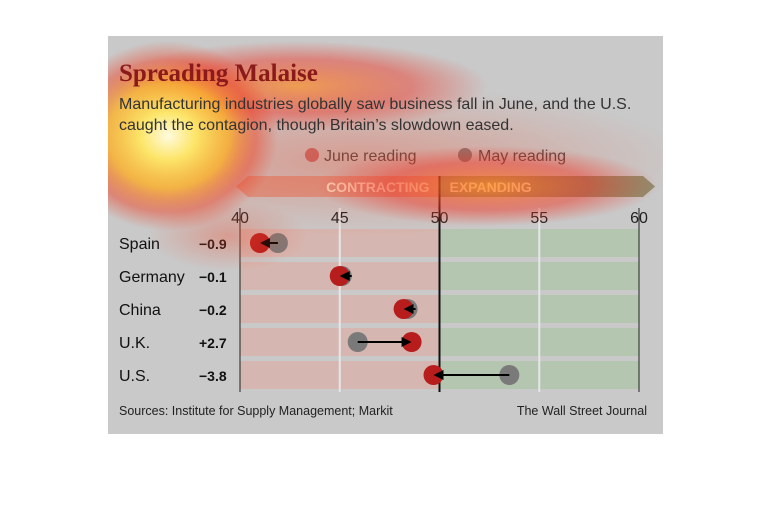 The image size is (770, 528). I want to click on row-label: China, so click(140, 310).